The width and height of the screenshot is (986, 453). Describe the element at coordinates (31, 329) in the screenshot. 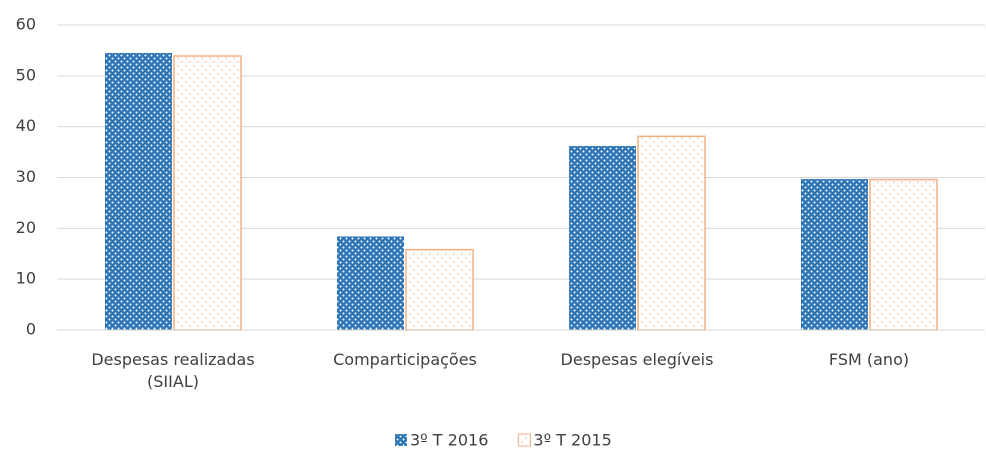

I see `y-tick-label: 0` at that location.